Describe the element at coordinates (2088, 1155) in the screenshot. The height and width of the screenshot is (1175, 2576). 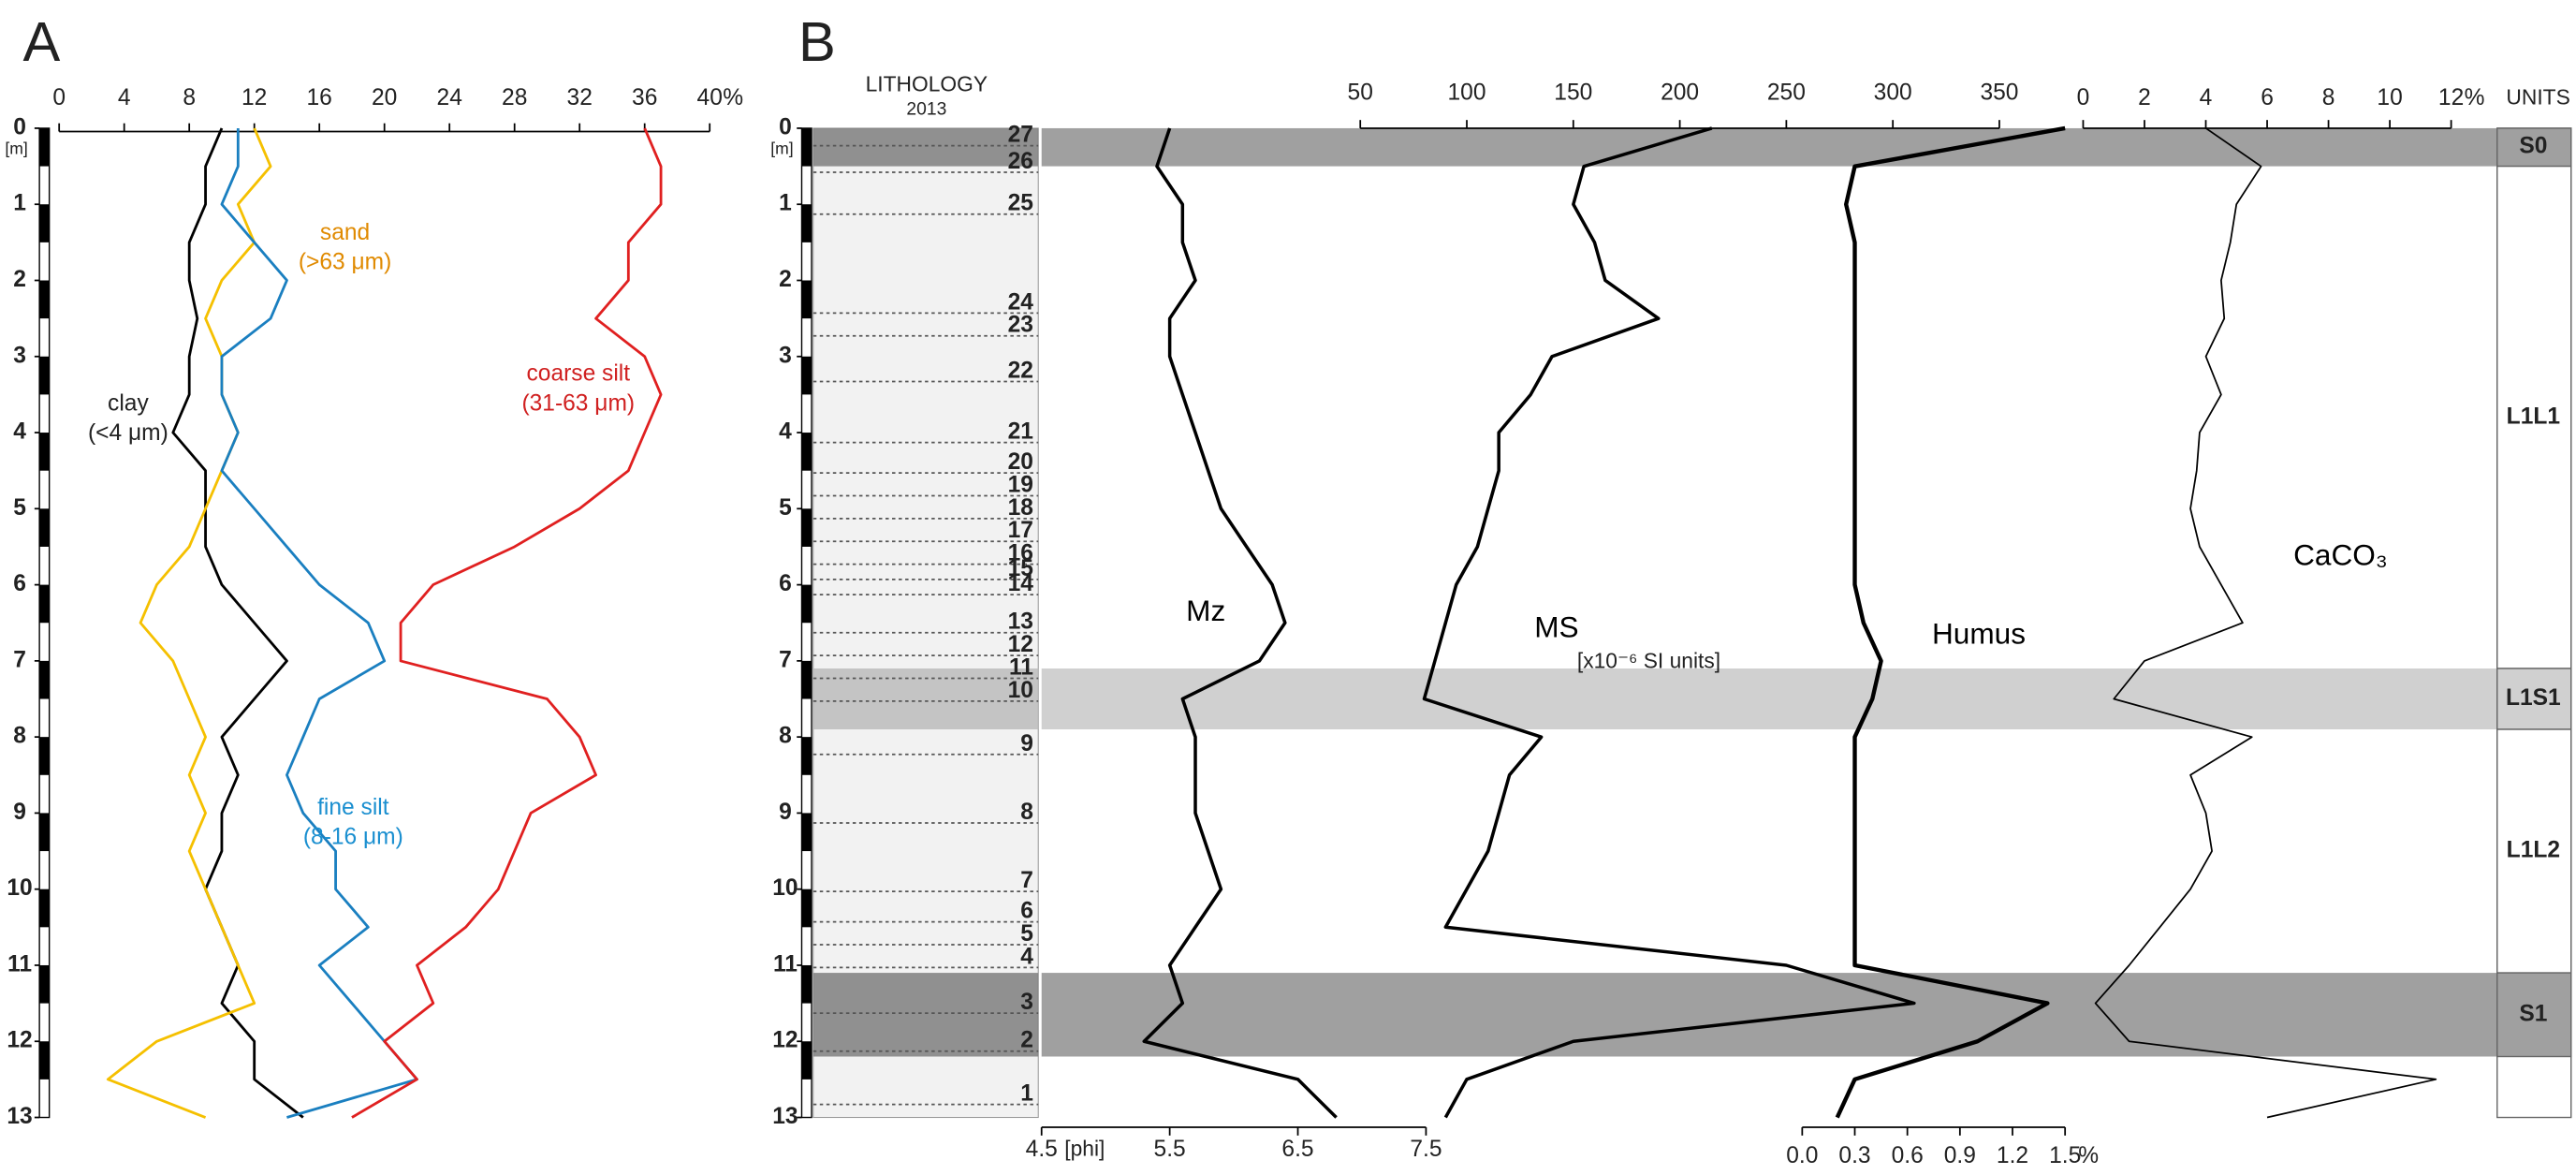
I see `x-unit: %` at that location.